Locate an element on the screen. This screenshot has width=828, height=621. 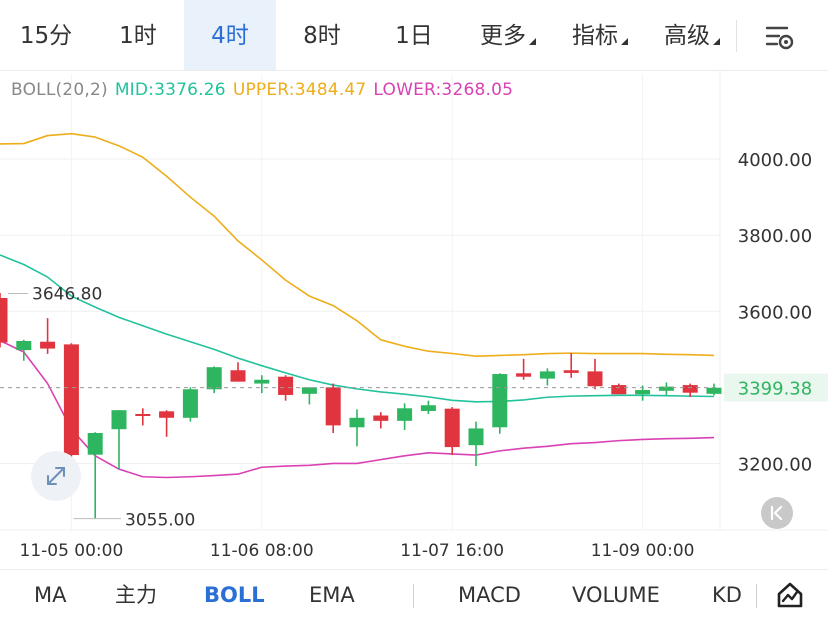
y-tick-label: 3600.00 is located at coordinates (775, 312).